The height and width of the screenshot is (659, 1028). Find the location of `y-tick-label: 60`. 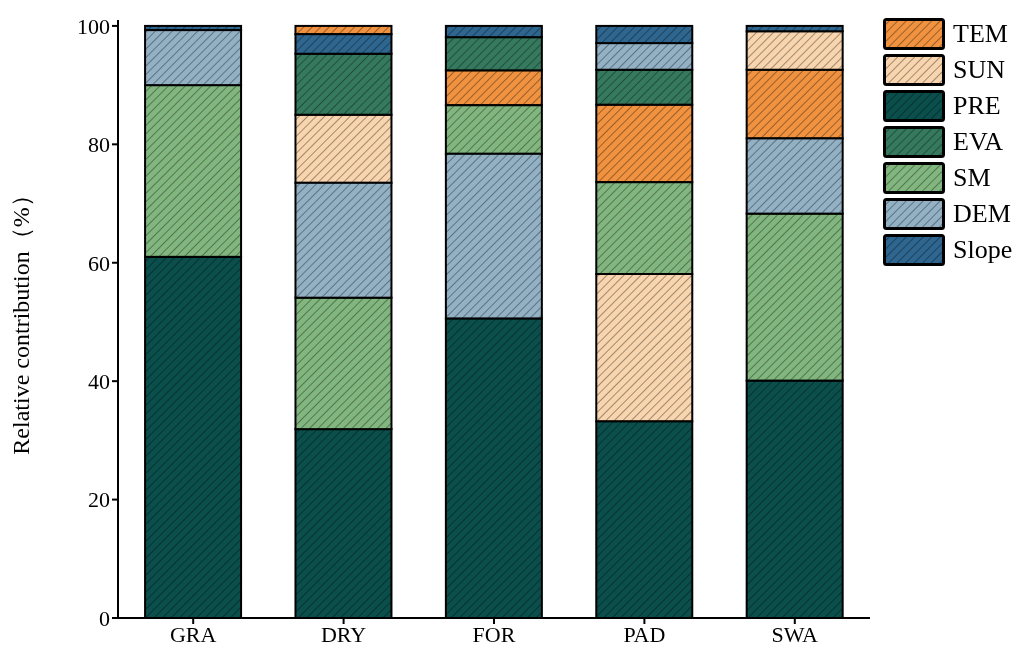

y-tick-label: 60 is located at coordinates (99, 263).